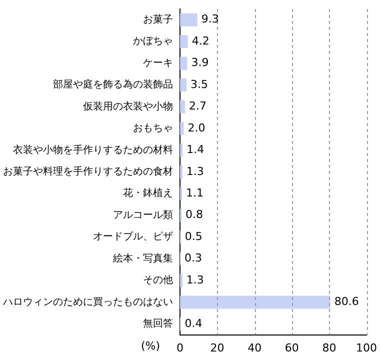 This screenshot has height=360, width=380. What do you see at coordinates (158, 63) in the screenshot?
I see `y-tick-label: ケーキ` at bounding box center [158, 63].